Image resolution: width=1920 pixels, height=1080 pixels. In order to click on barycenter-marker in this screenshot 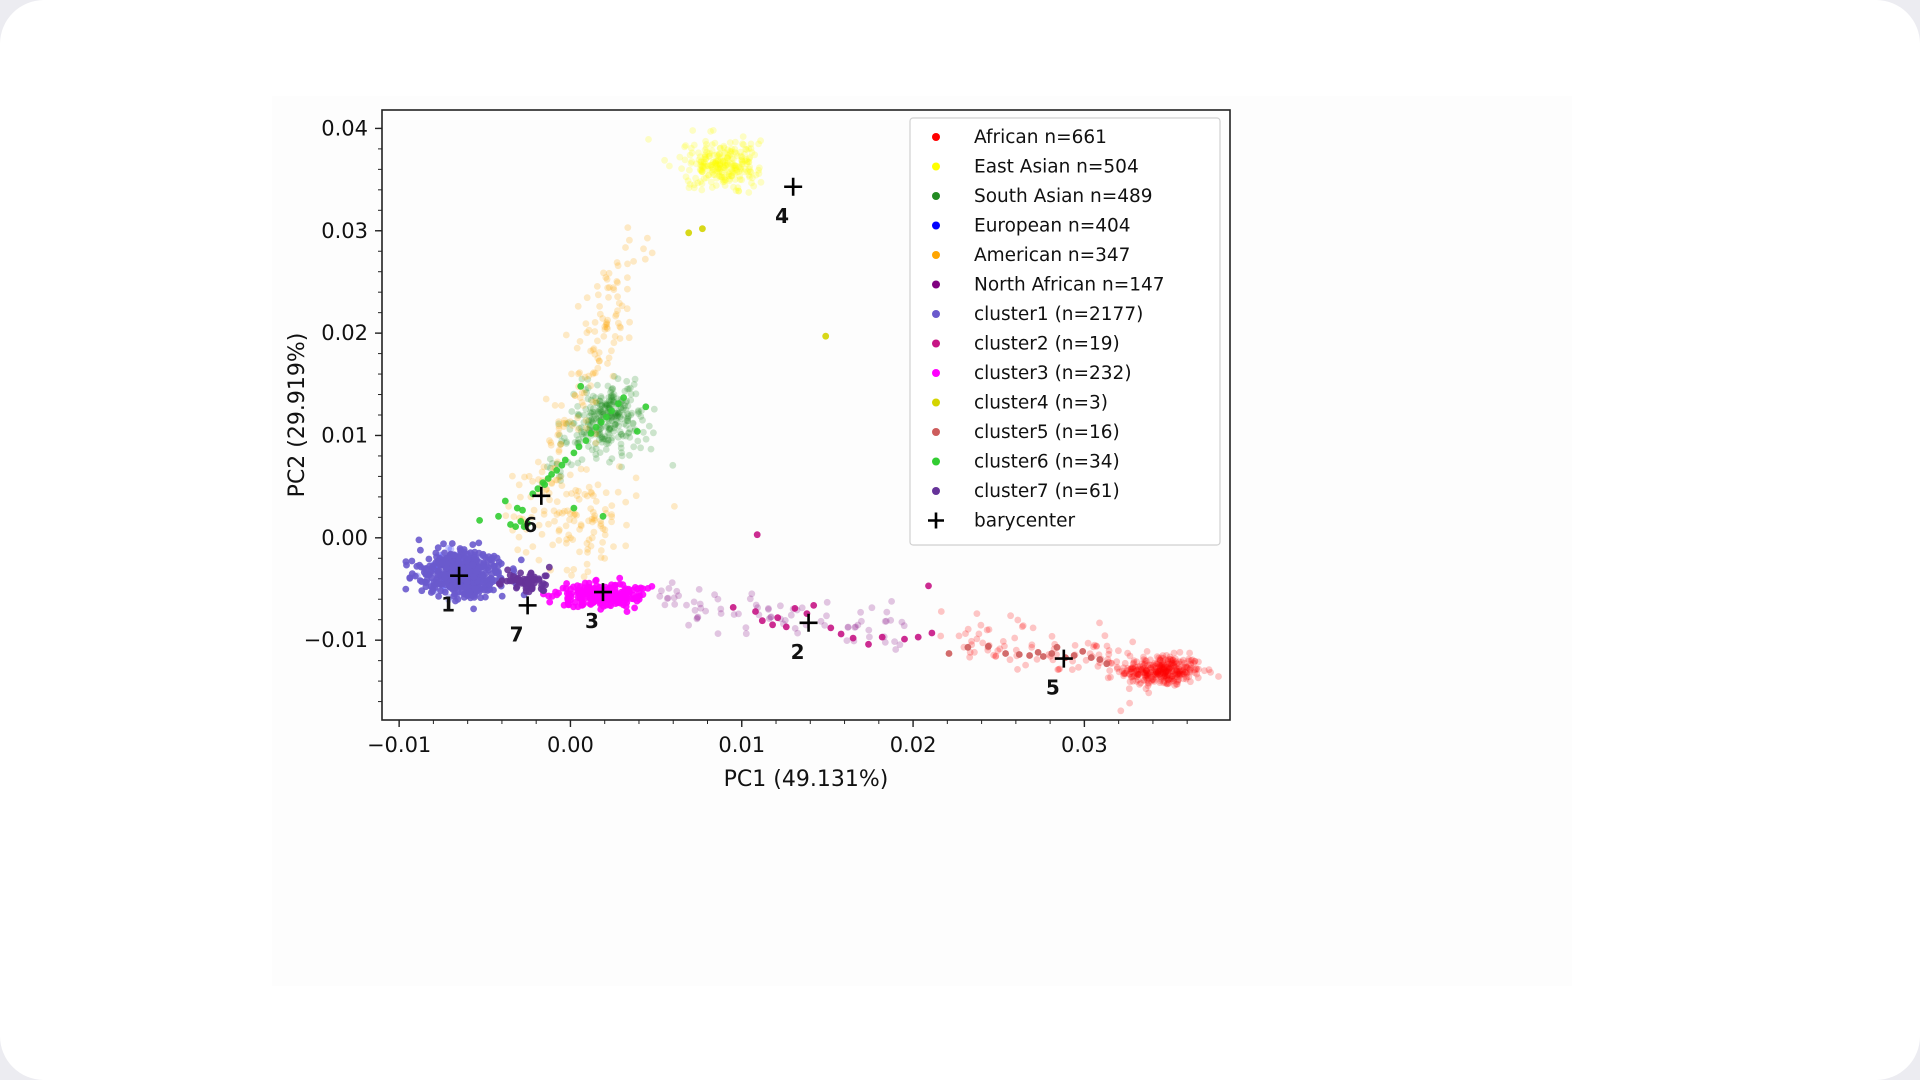, I will do `click(602, 592)`.